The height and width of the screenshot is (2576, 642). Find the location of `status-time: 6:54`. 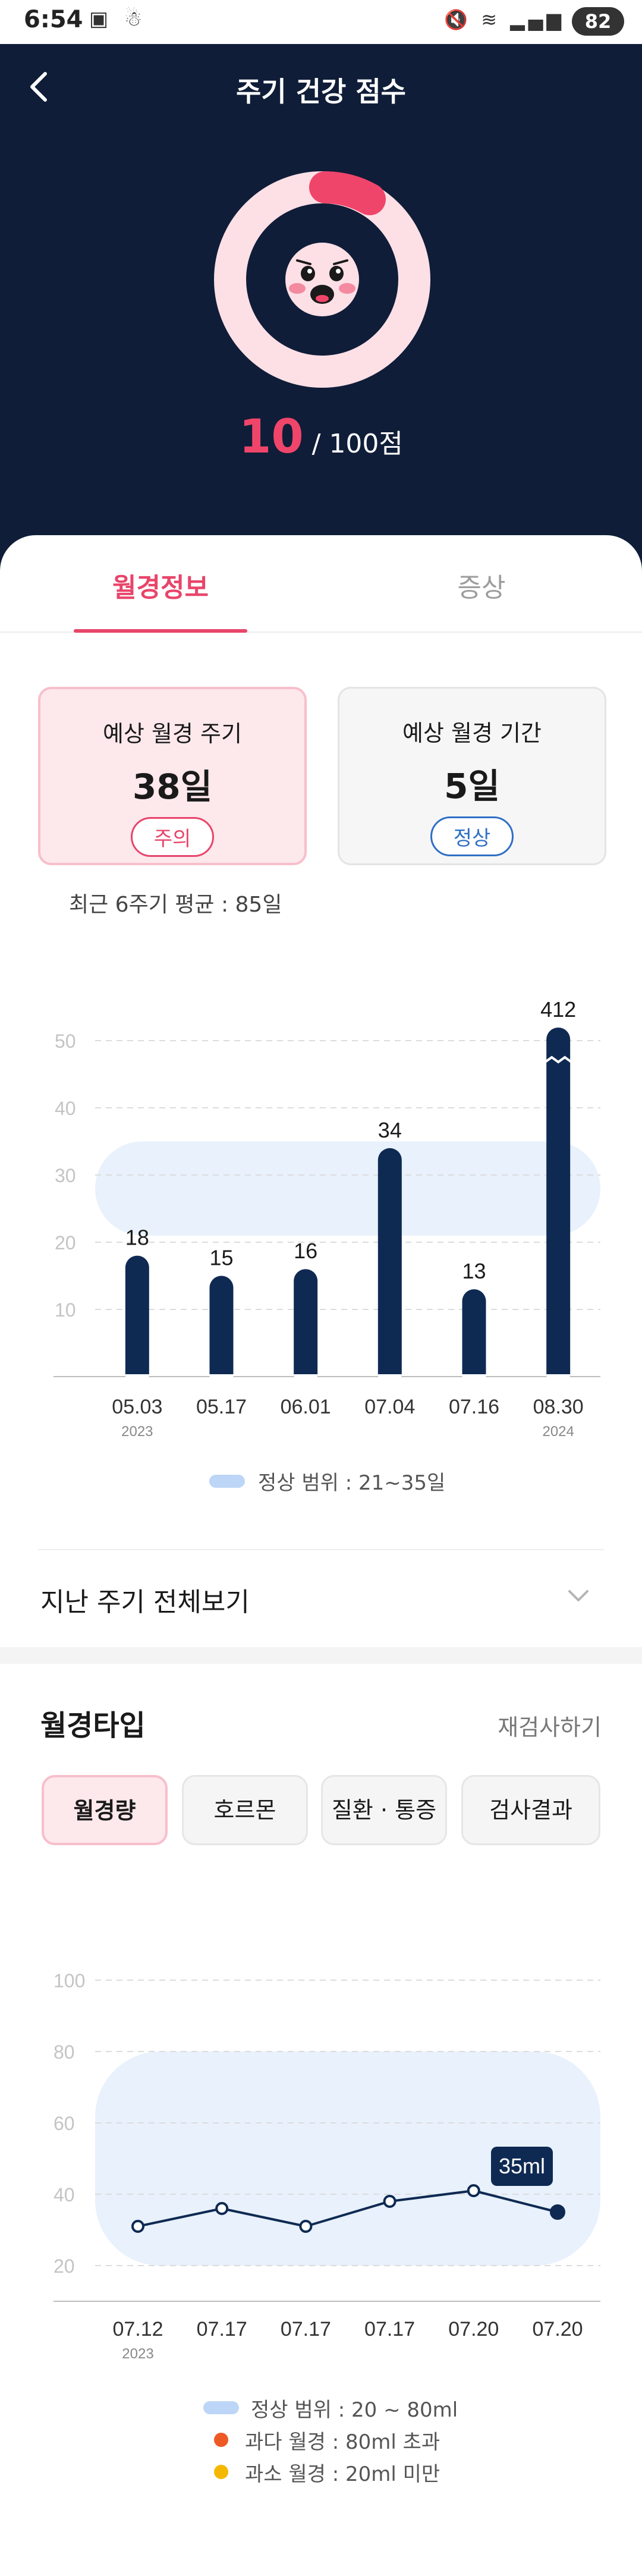

status-time: 6:54 is located at coordinates (53, 19).